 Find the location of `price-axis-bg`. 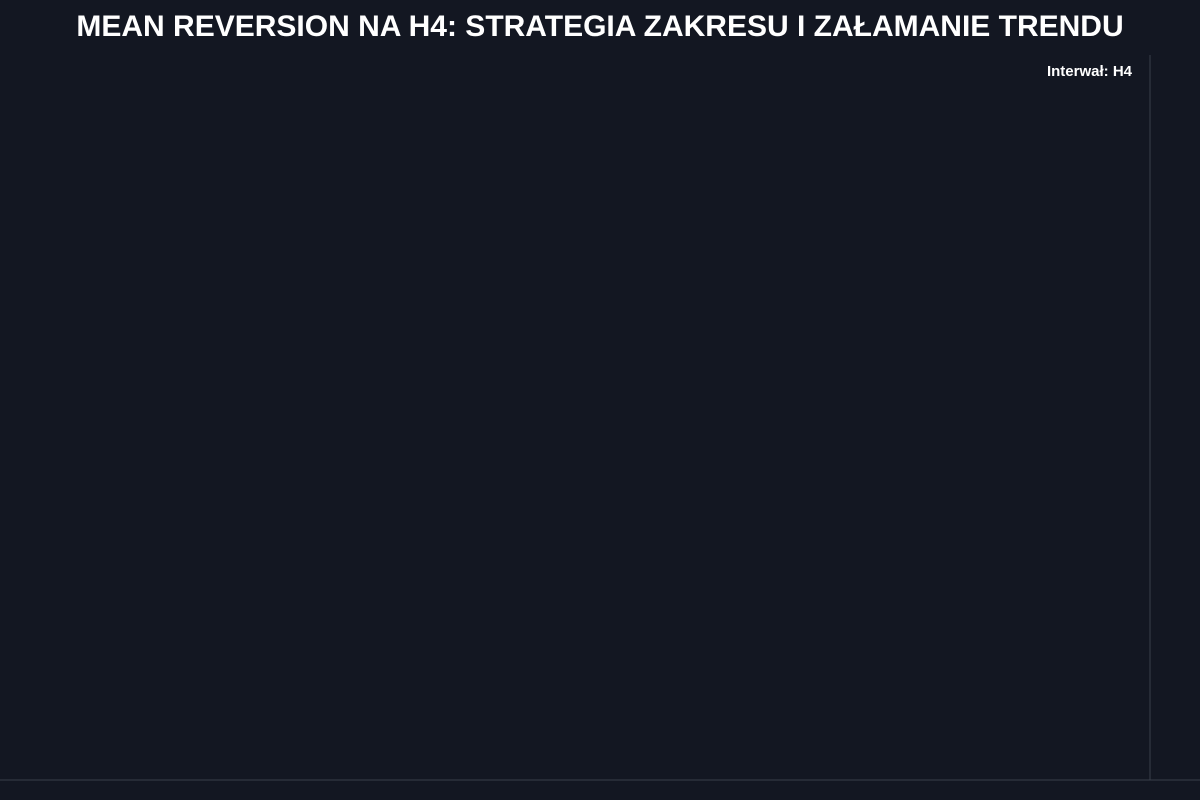

price-axis-bg is located at coordinates (1175, 417).